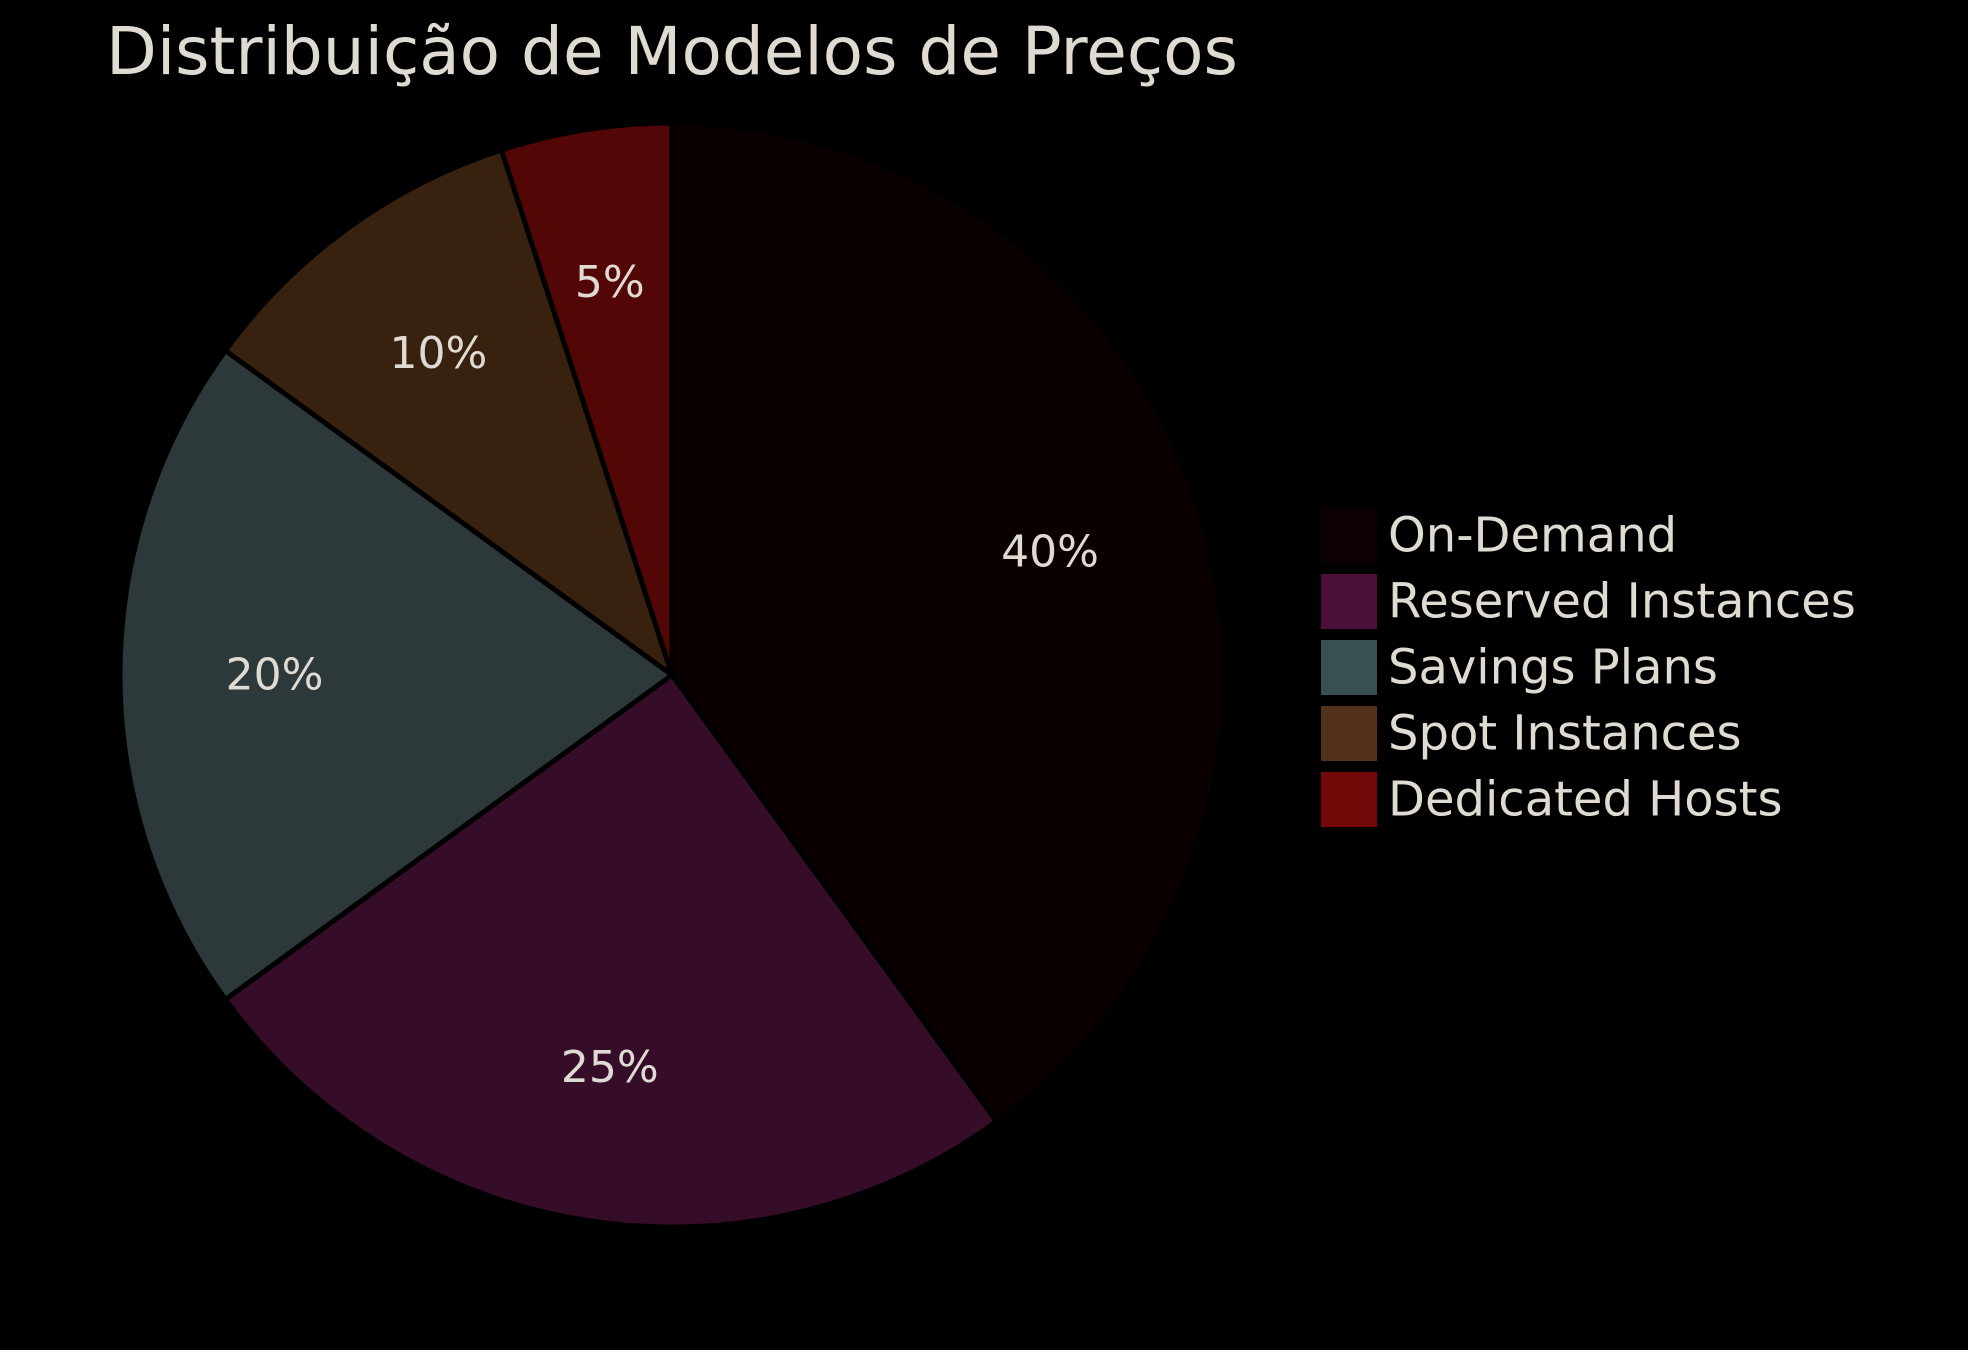 The width and height of the screenshot is (1968, 1350). Describe the element at coordinates (1349, 799) in the screenshot. I see `legend-swatch-dedicated-hosts` at that location.